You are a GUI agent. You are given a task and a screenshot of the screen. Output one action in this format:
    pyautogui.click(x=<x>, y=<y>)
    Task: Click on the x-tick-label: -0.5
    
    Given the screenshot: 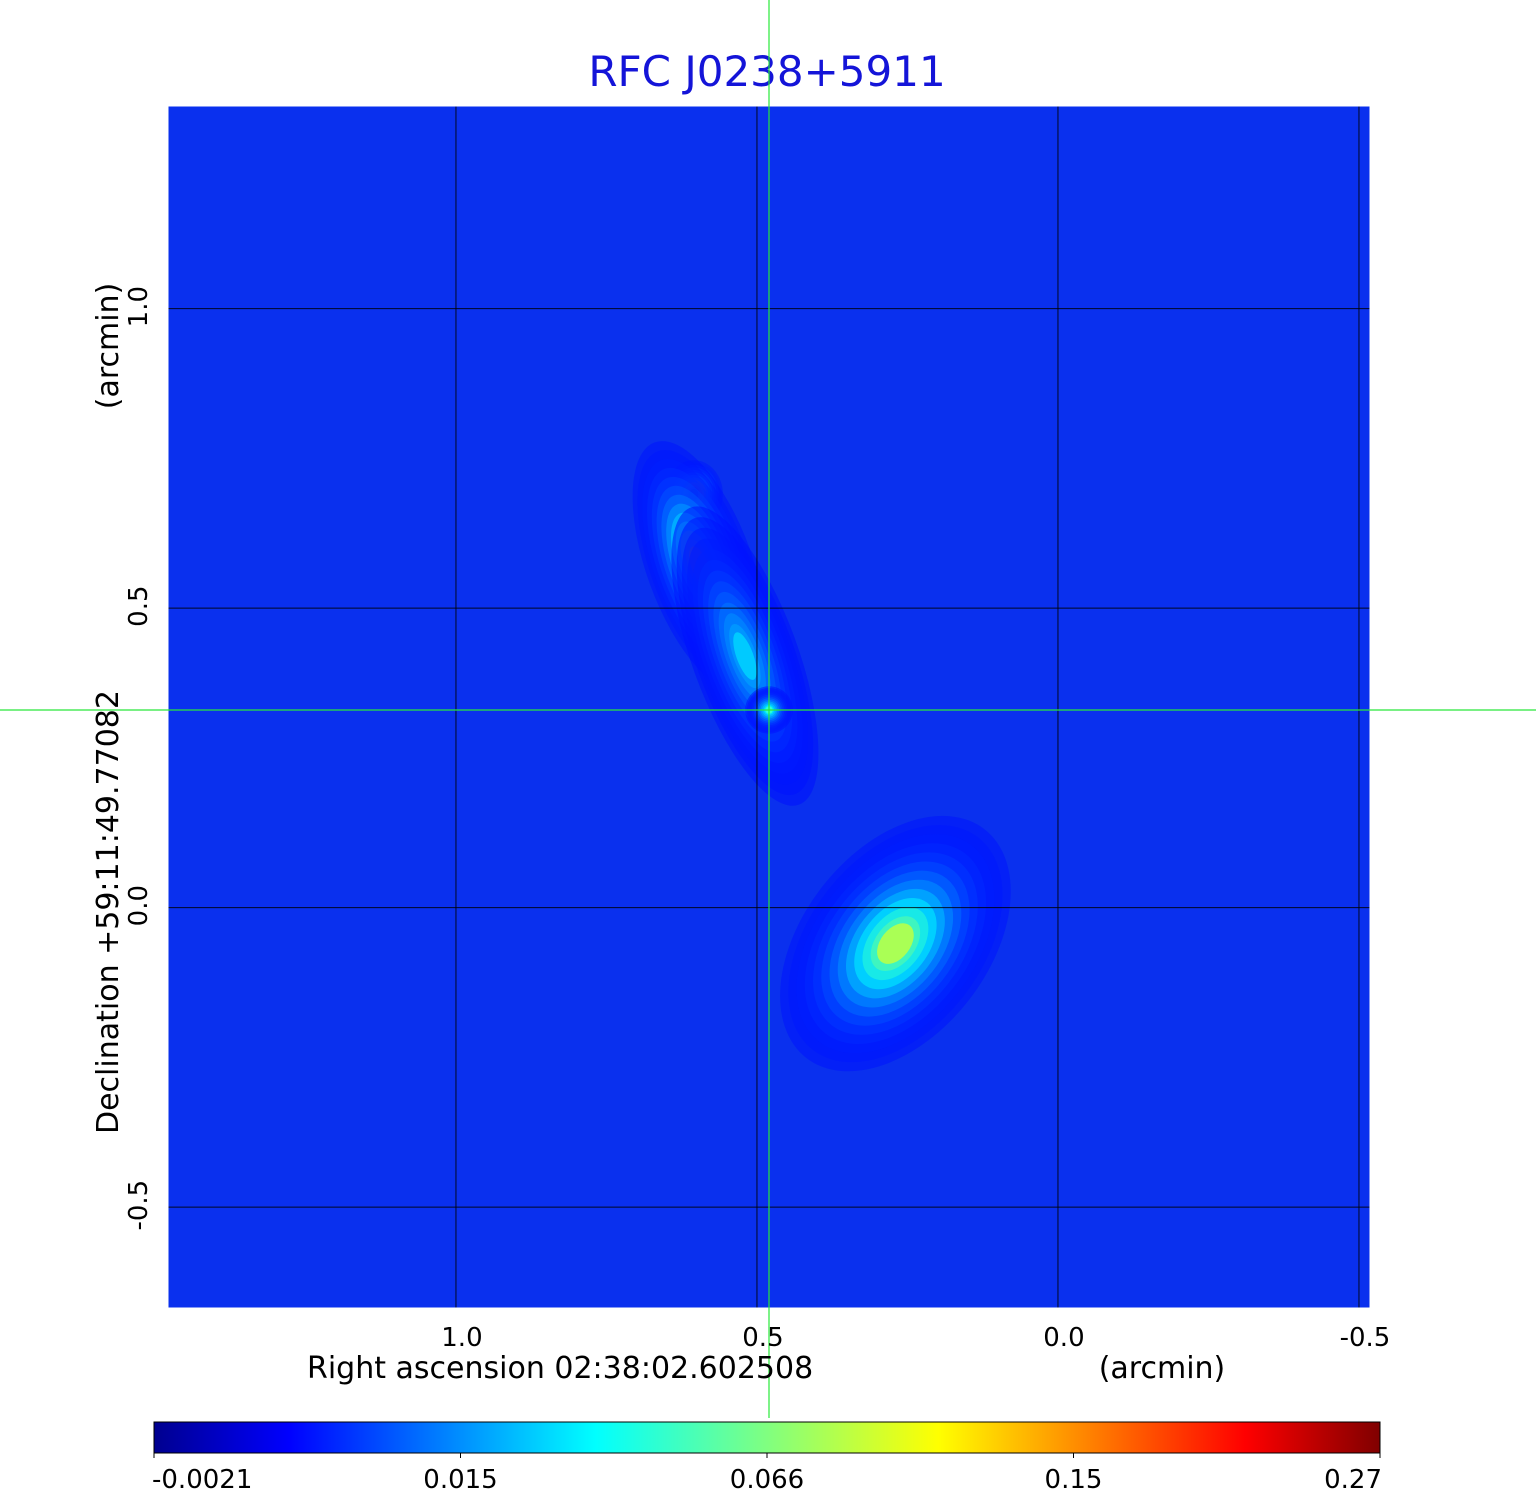 What is the action you would take?
    pyautogui.click(x=1365, y=1338)
    